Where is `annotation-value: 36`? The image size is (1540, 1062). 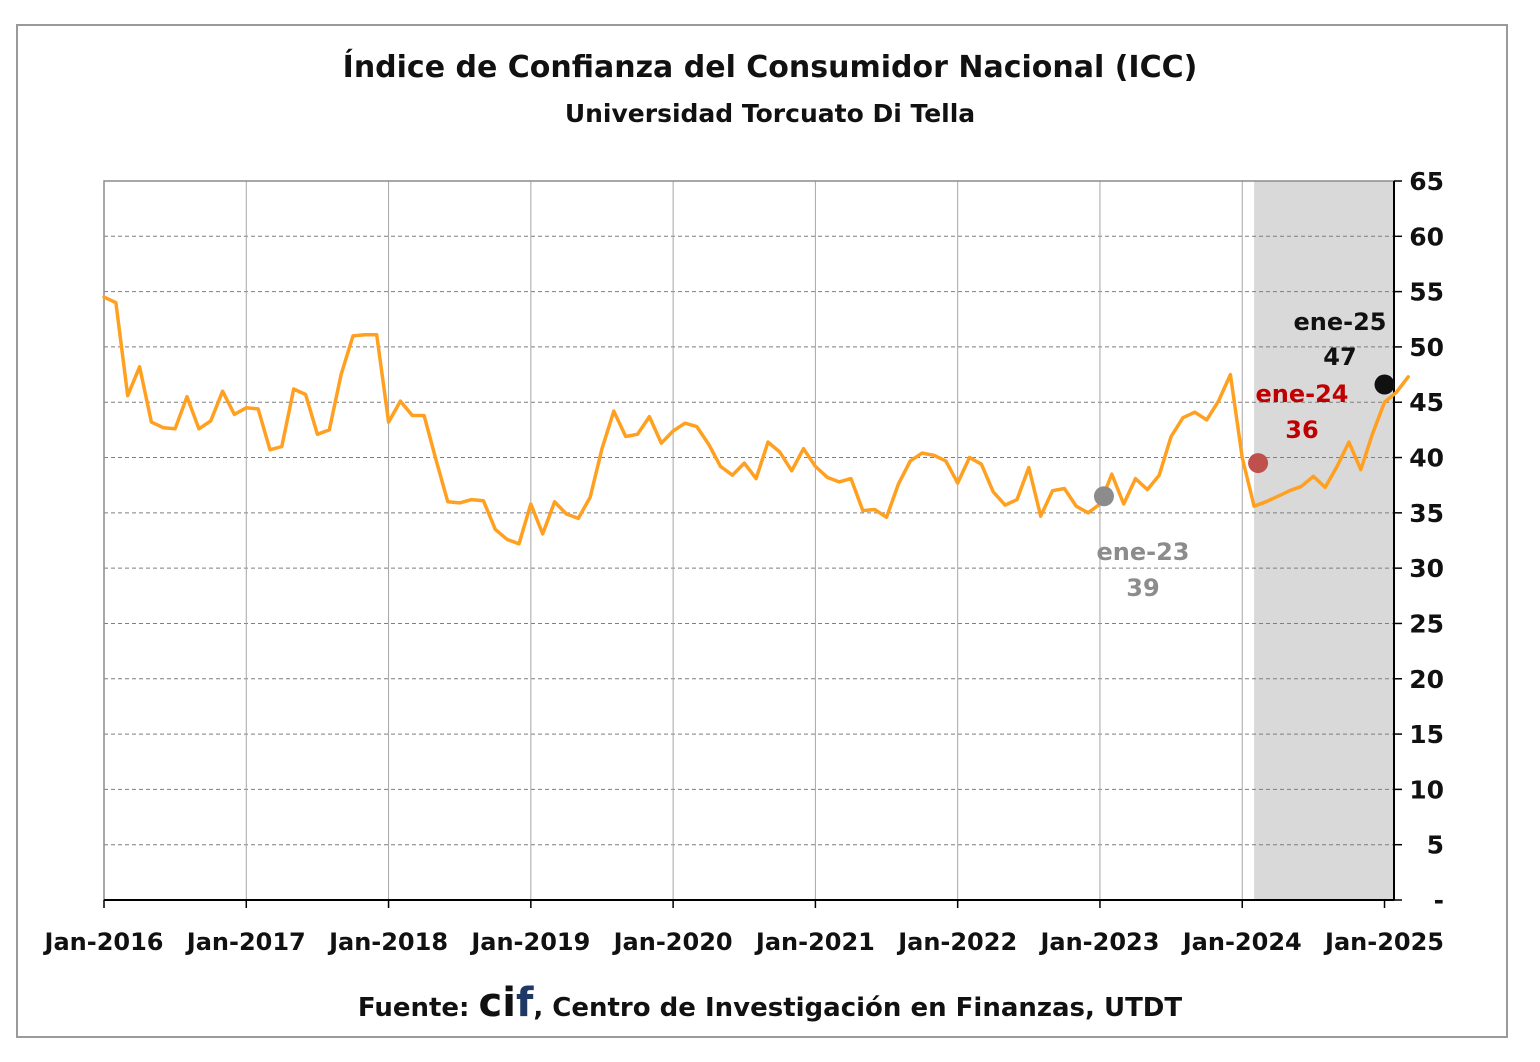 annotation-value: 36 is located at coordinates (1301, 430).